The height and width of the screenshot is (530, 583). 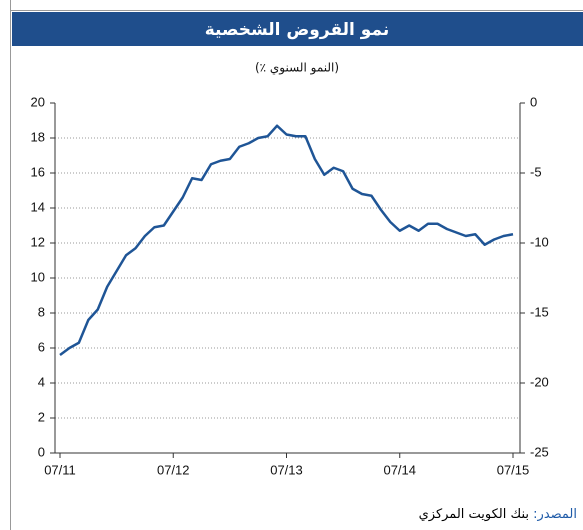 What do you see at coordinates (555, 514) in the screenshot?
I see `source-label: المصدر:` at bounding box center [555, 514].